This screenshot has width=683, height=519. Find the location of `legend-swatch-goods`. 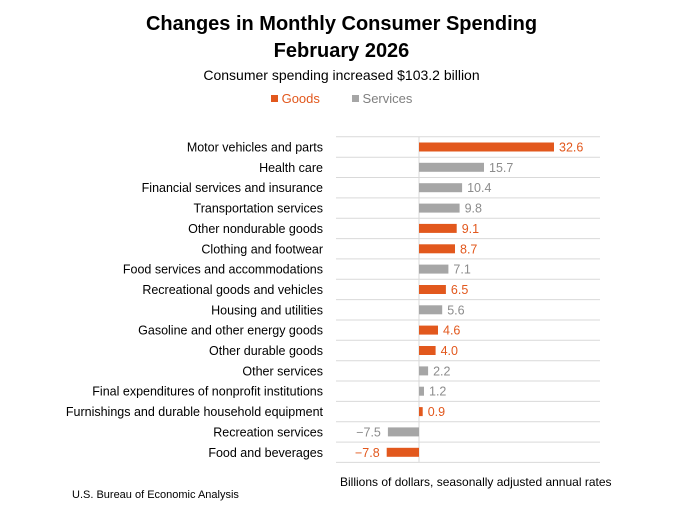

legend-swatch-goods is located at coordinates (274, 98).